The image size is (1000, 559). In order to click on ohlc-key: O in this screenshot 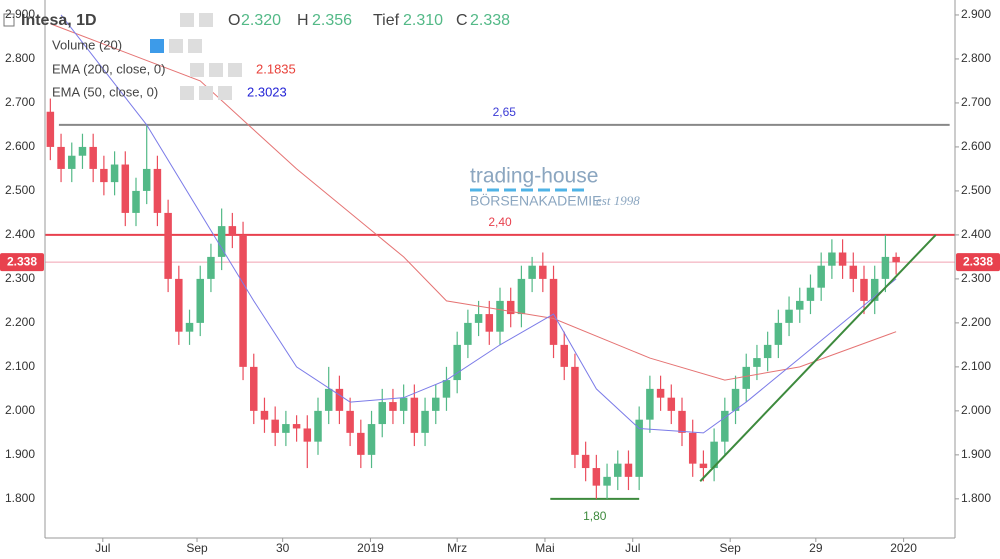, I will do `click(234, 20)`.